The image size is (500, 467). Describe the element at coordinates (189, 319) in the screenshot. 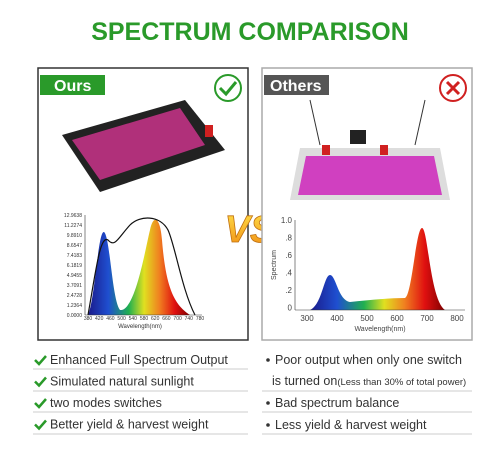

I see `x-tick-label: 740` at that location.